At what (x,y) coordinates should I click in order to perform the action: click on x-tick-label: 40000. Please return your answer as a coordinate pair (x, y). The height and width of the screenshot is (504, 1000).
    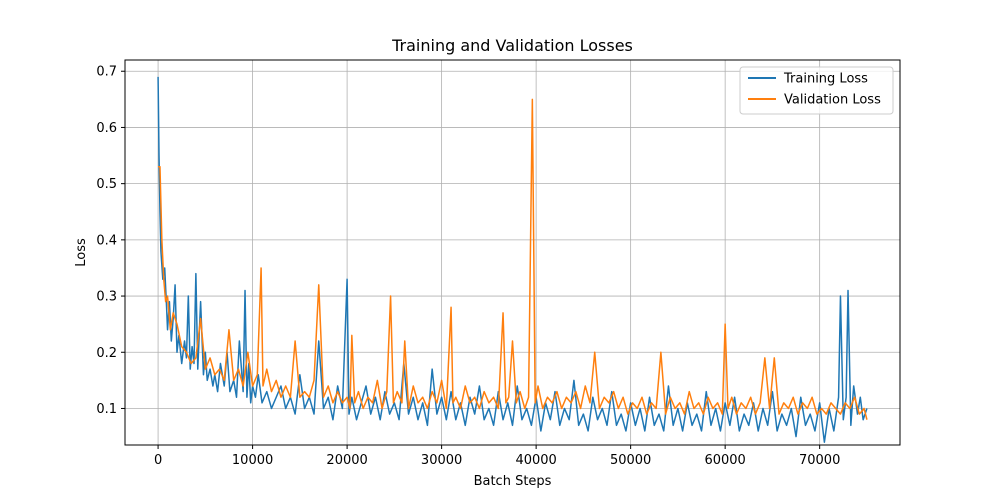
    Looking at the image, I should click on (535, 460).